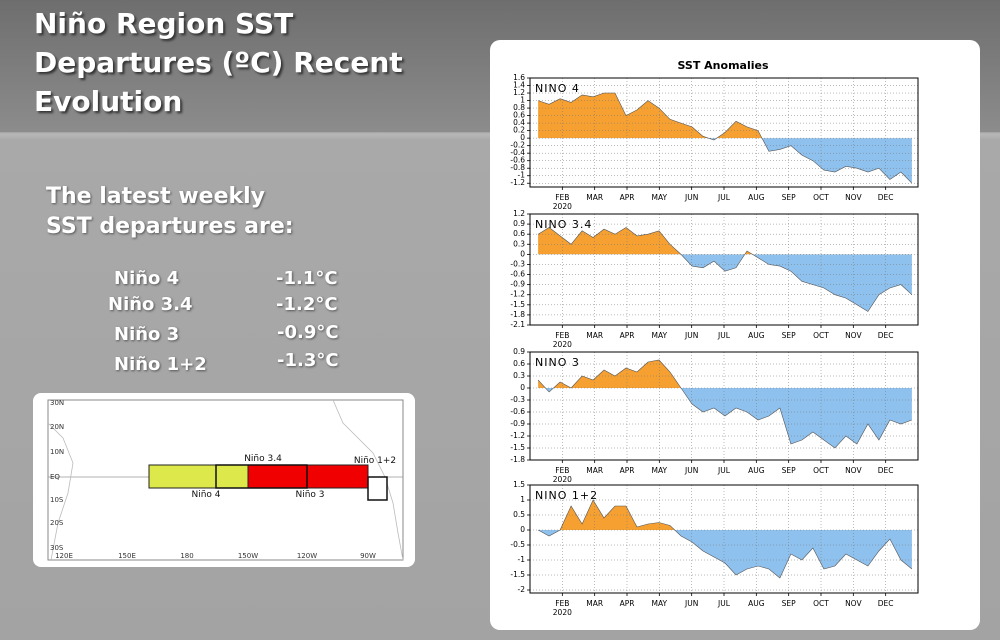 The width and height of the screenshot is (1000, 640). I want to click on region-label: Niño 1+2, so click(375, 461).